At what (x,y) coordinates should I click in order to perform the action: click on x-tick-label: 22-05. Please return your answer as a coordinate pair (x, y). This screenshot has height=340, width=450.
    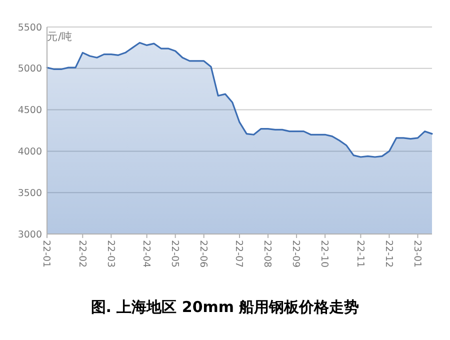
    Looking at the image, I should click on (174, 254).